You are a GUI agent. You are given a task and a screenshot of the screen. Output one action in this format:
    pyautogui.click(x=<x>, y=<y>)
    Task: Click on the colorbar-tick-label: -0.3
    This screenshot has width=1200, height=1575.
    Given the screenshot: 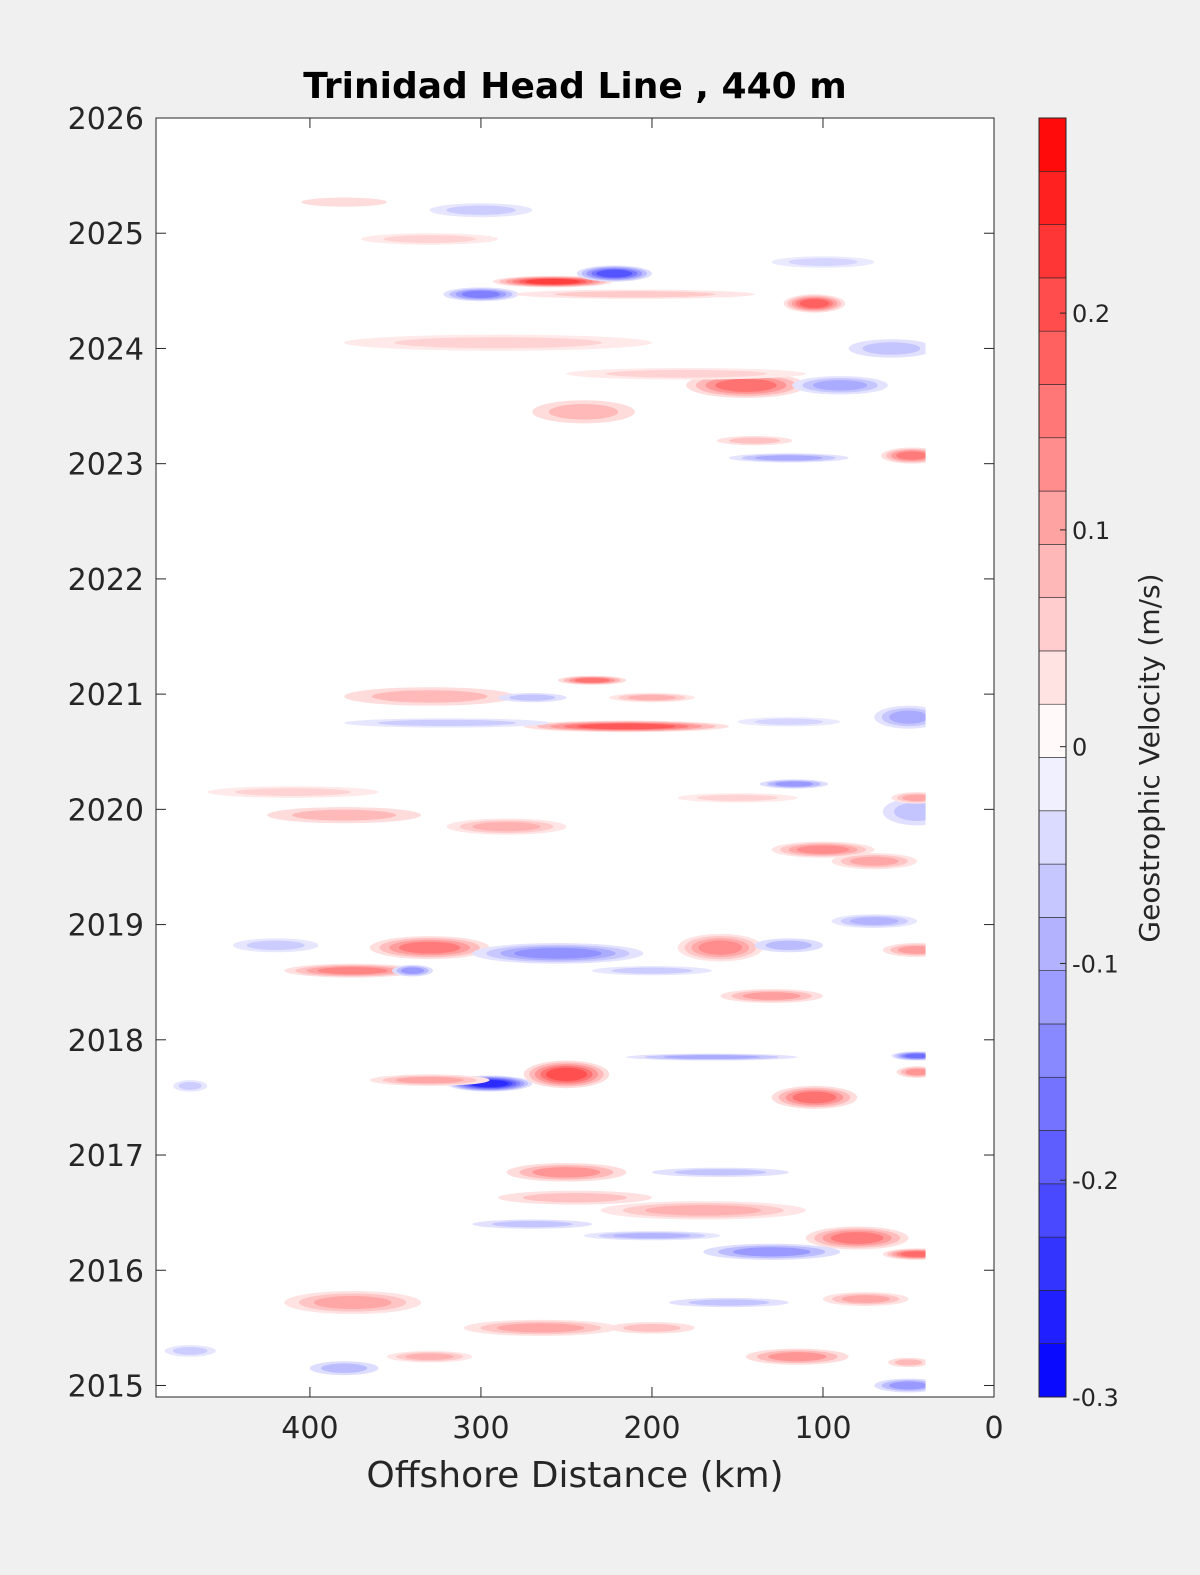 What is the action you would take?
    pyautogui.click(x=1095, y=1398)
    